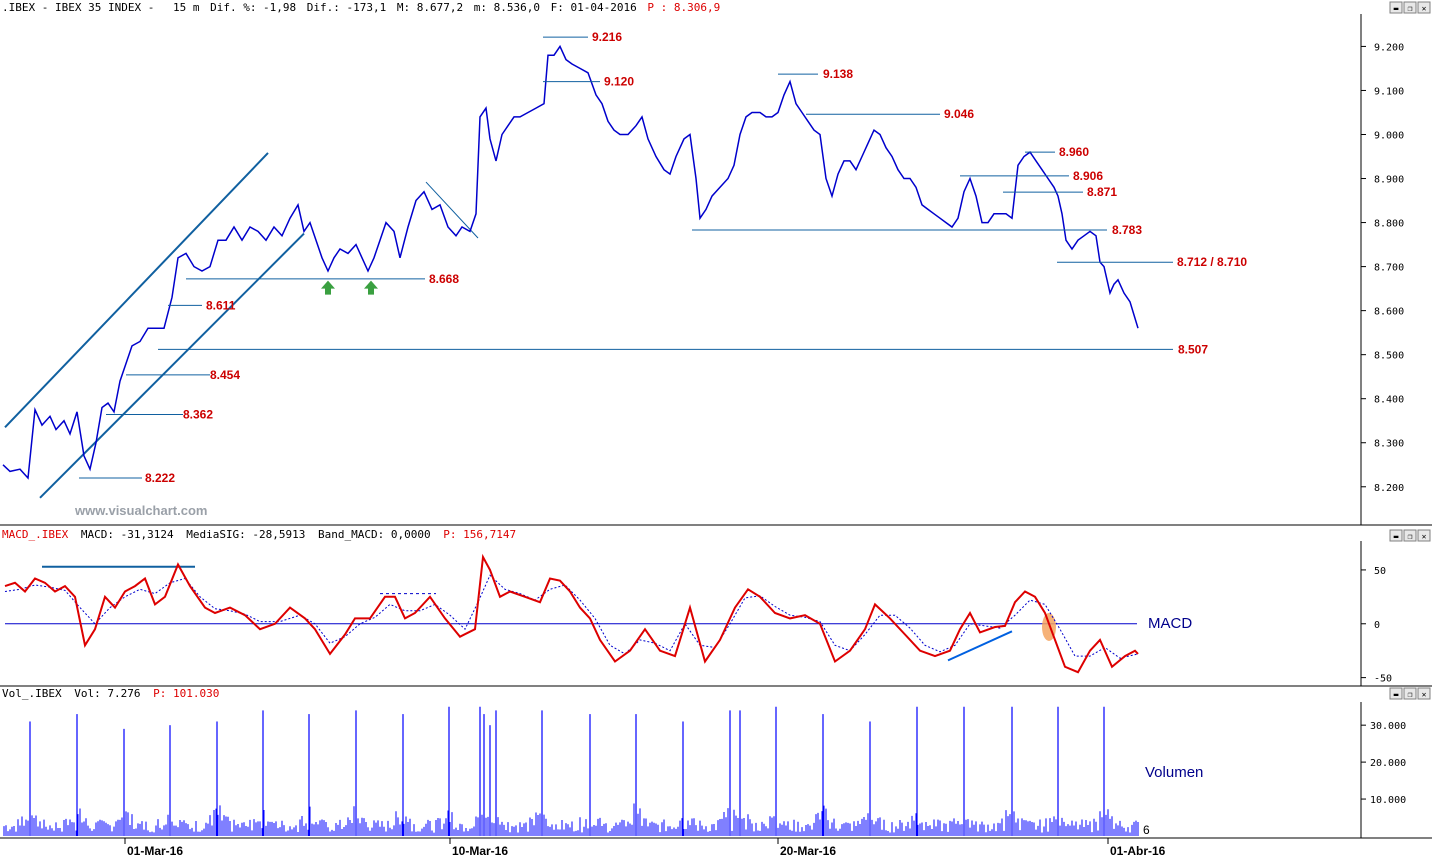 This screenshot has width=1432, height=857. I want to click on price-y-tick-label: 8.600, so click(1389, 312).